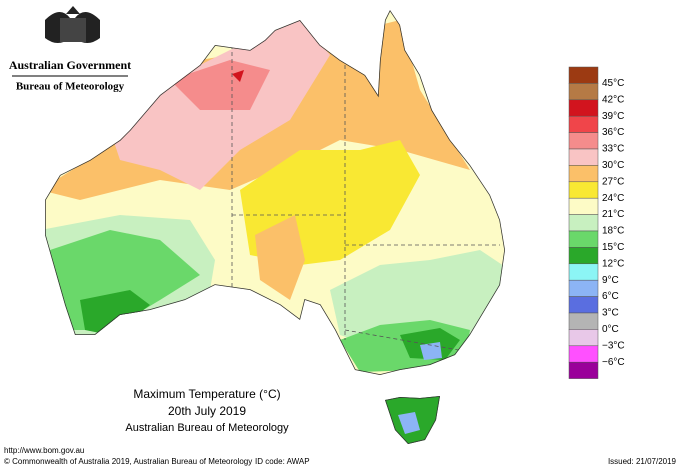 This screenshot has width=680, height=472. Describe the element at coordinates (613, 99) in the screenshot. I see `legend-label: 42°C` at that location.